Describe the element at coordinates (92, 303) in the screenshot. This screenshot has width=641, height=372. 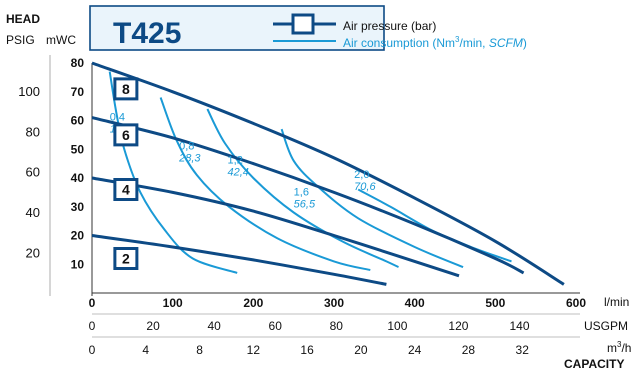
I see `x-tick-label-lmin: 0` at that location.